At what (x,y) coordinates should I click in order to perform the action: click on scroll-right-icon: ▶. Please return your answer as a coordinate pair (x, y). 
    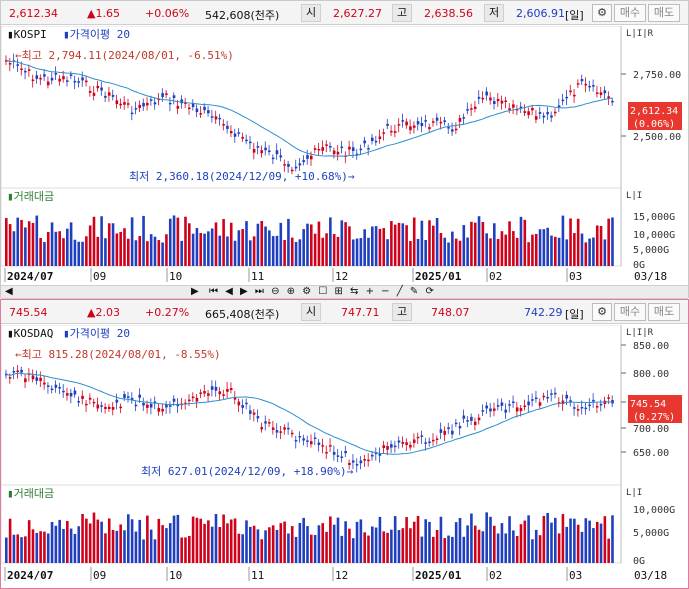
    Looking at the image, I should click on (195, 291).